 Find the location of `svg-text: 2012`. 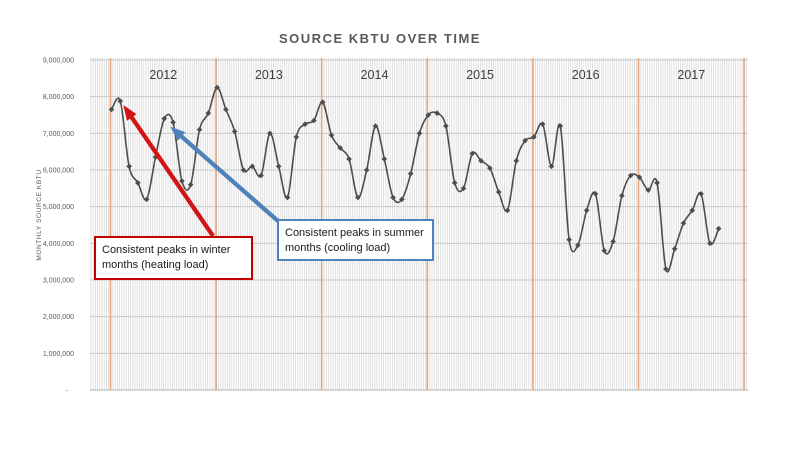

svg-text: 2012 is located at coordinates (163, 75).